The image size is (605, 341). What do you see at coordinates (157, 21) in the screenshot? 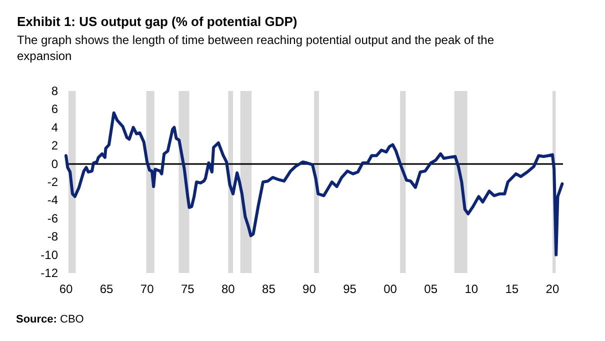
I see `chart-title: Exhibit 1: US output gap (% of potential GDP)` at bounding box center [157, 21].